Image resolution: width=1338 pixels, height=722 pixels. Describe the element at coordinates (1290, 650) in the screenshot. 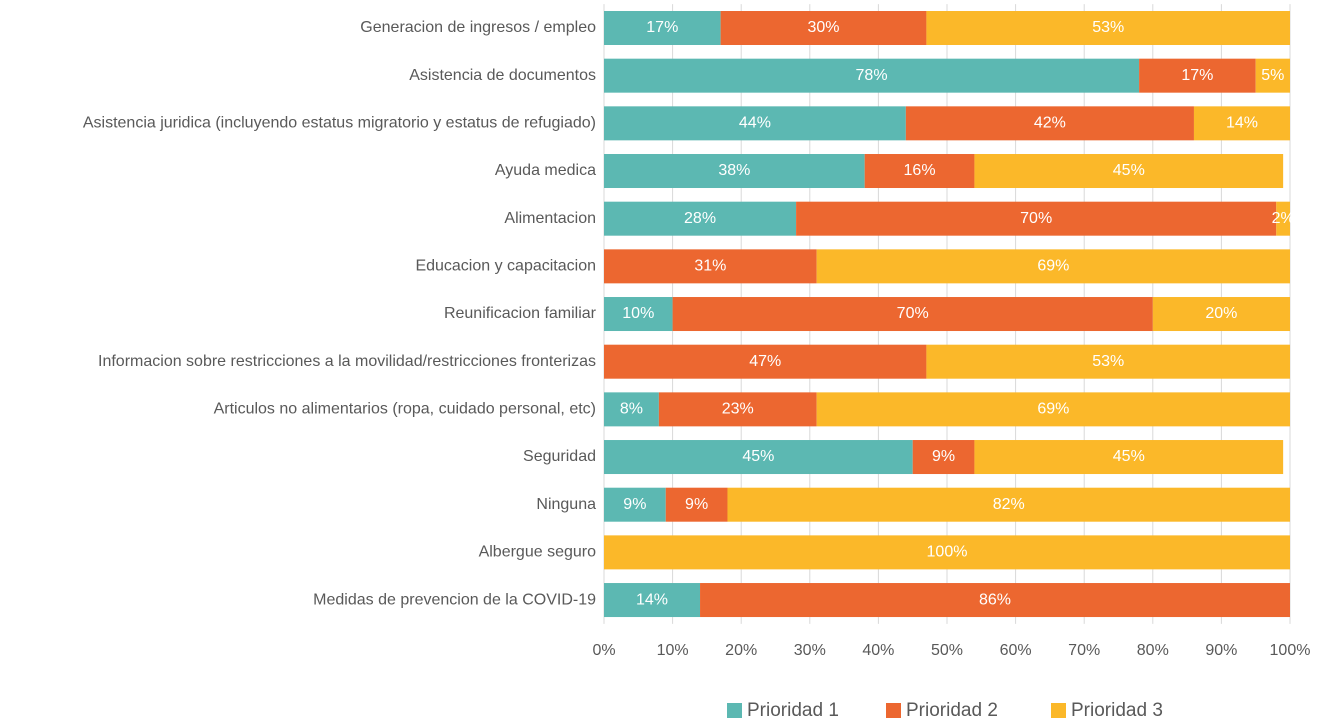

I see `x-tick-label: 100%` at that location.